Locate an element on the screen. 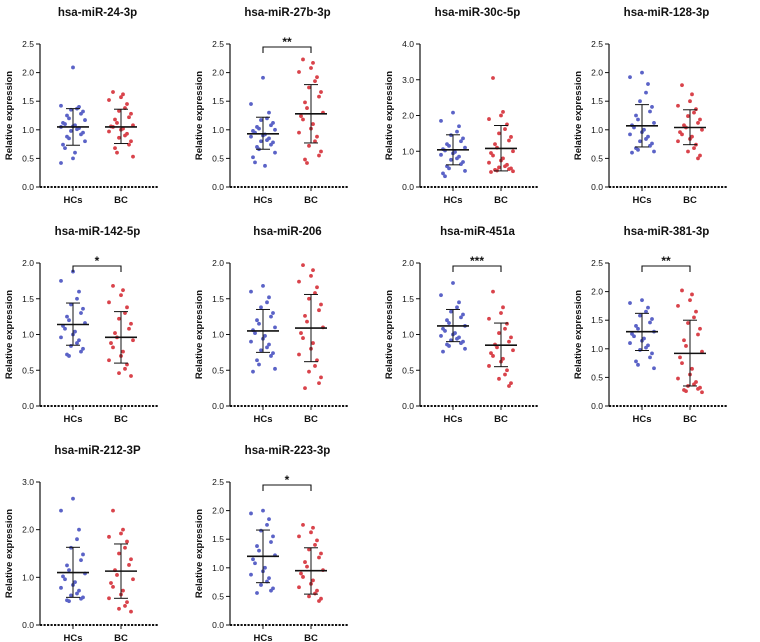  chart-title: hsa-miR-212-3P is located at coordinates (97, 451).